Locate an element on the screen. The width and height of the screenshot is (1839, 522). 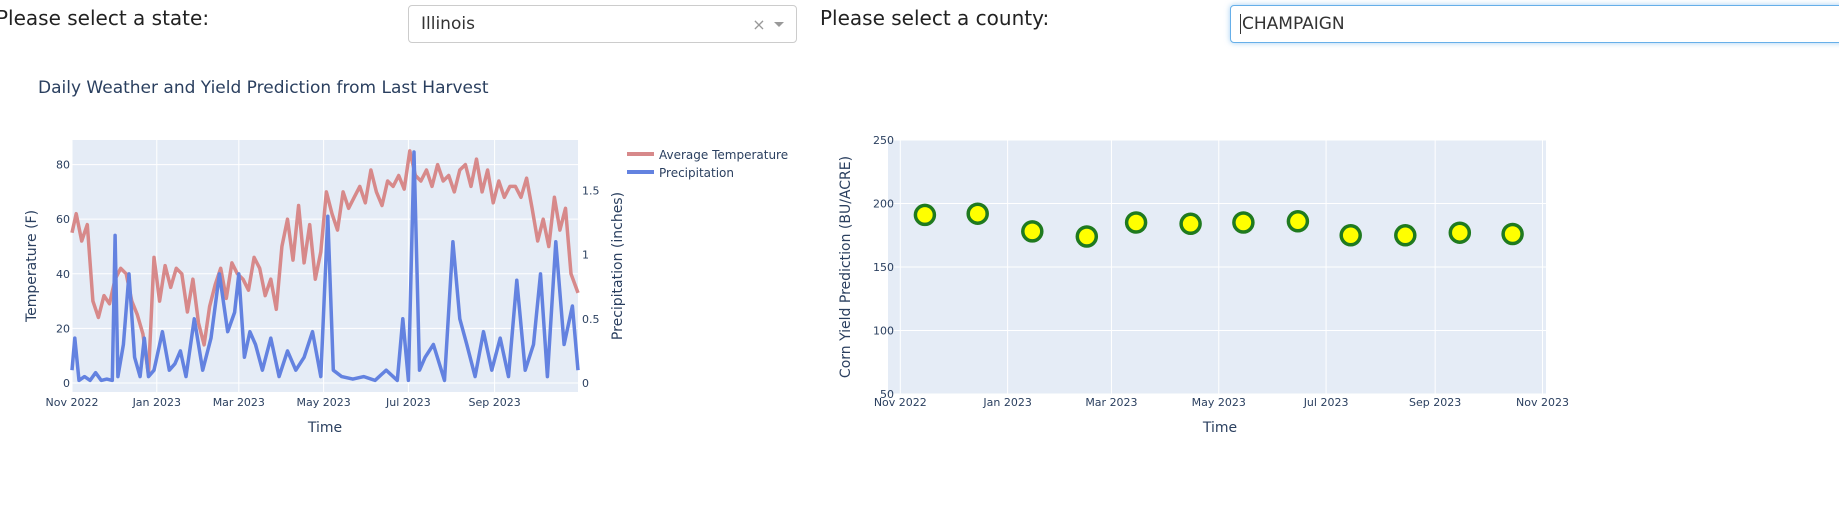
weather-y2-tick-label: 0.5 is located at coordinates (591, 319).